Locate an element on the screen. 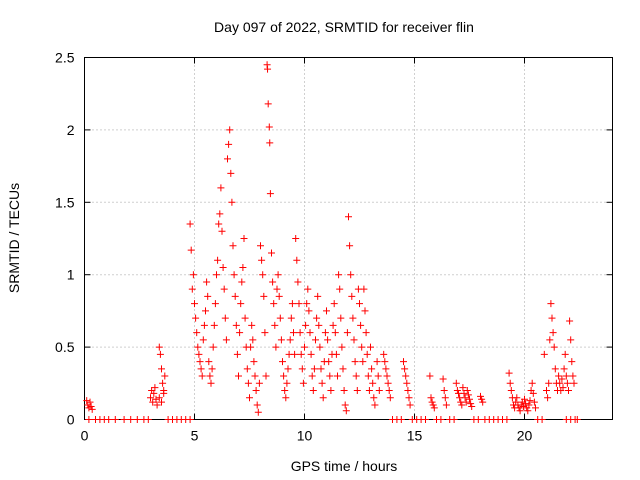 This screenshot has height=480, width=640. y-axis-label: SRMTID / TECUs is located at coordinates (14, 238).